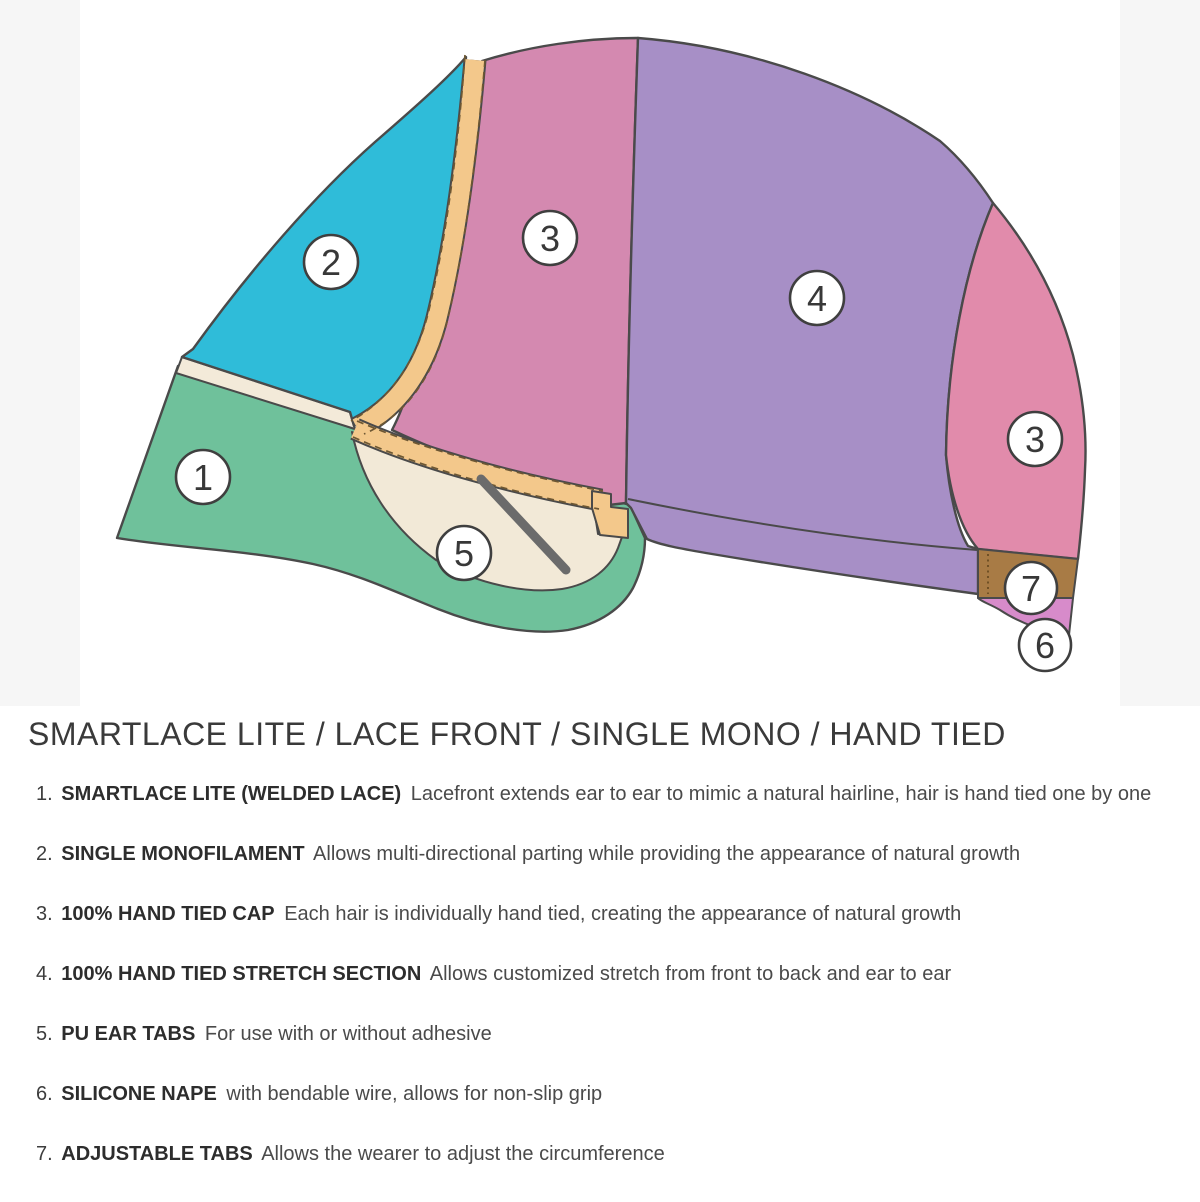 This screenshot has height=1202, width=1200. I want to click on lace-band-step, so click(610, 514).